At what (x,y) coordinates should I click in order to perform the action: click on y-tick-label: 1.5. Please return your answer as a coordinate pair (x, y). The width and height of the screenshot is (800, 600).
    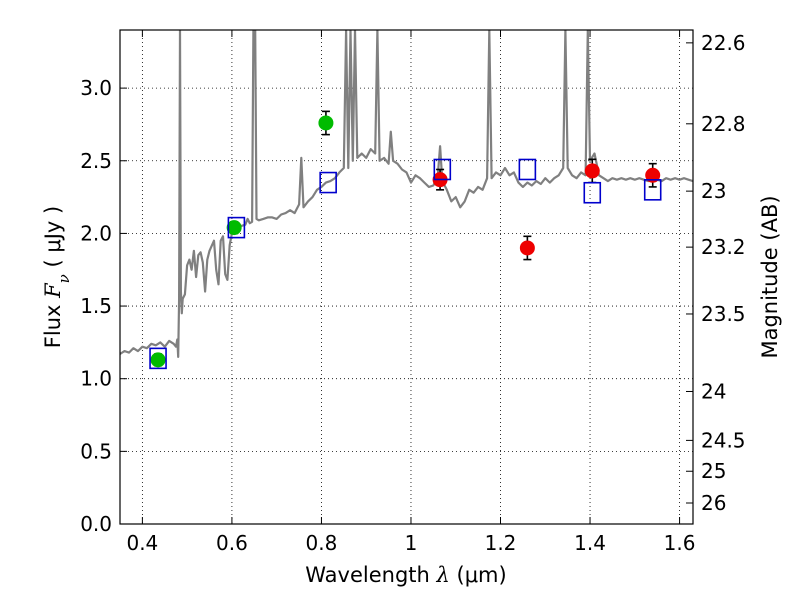
    Looking at the image, I should click on (96, 306).